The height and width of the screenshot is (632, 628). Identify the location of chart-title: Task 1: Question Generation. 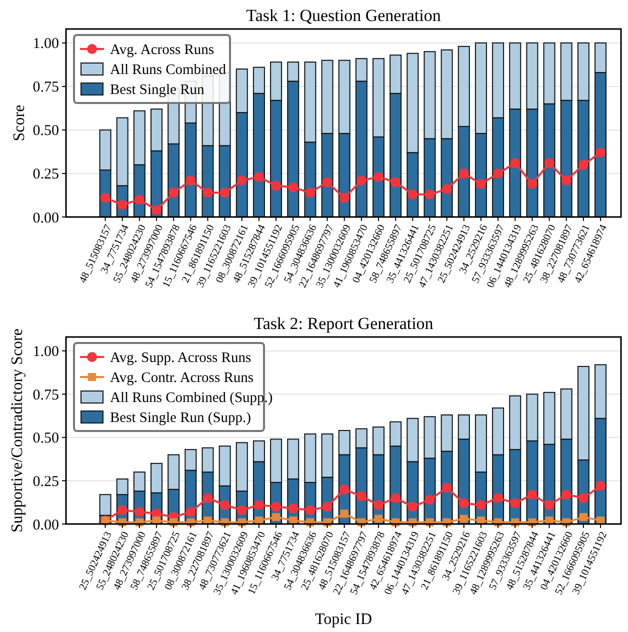
(344, 15).